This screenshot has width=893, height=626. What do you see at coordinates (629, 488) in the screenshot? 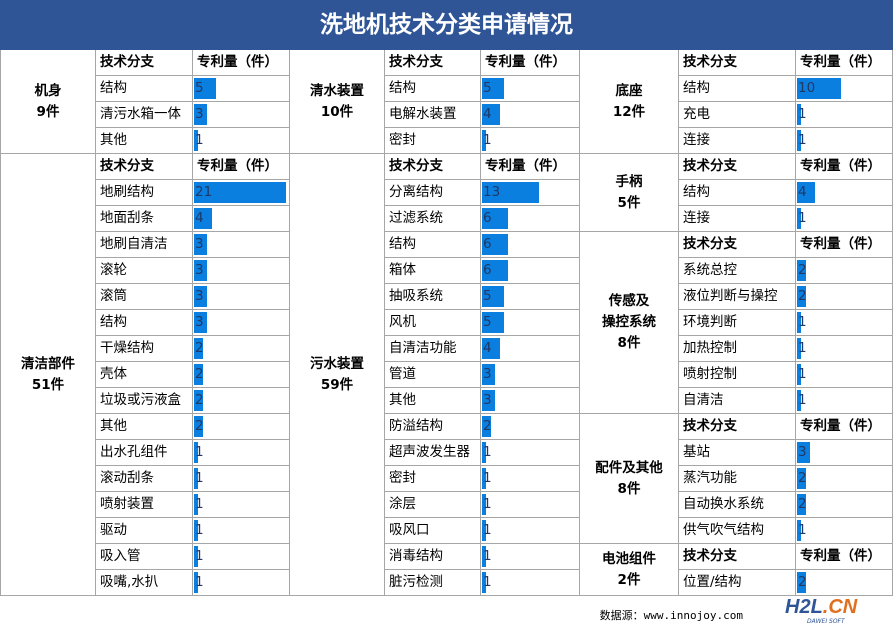
I see `category-total: 8件` at bounding box center [629, 488].